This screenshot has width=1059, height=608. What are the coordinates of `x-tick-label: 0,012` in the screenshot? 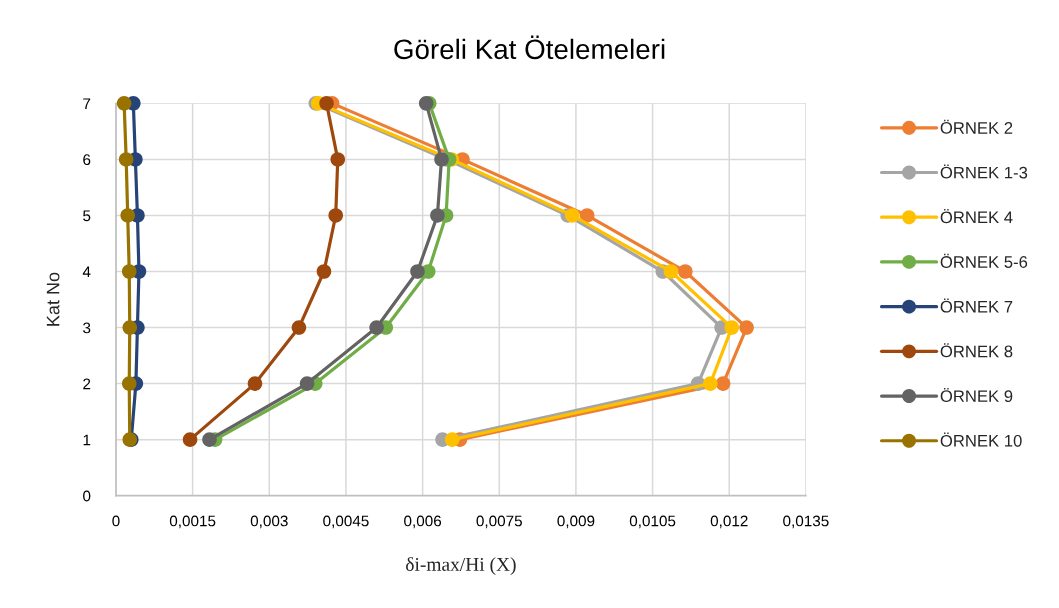 It's located at (729, 522).